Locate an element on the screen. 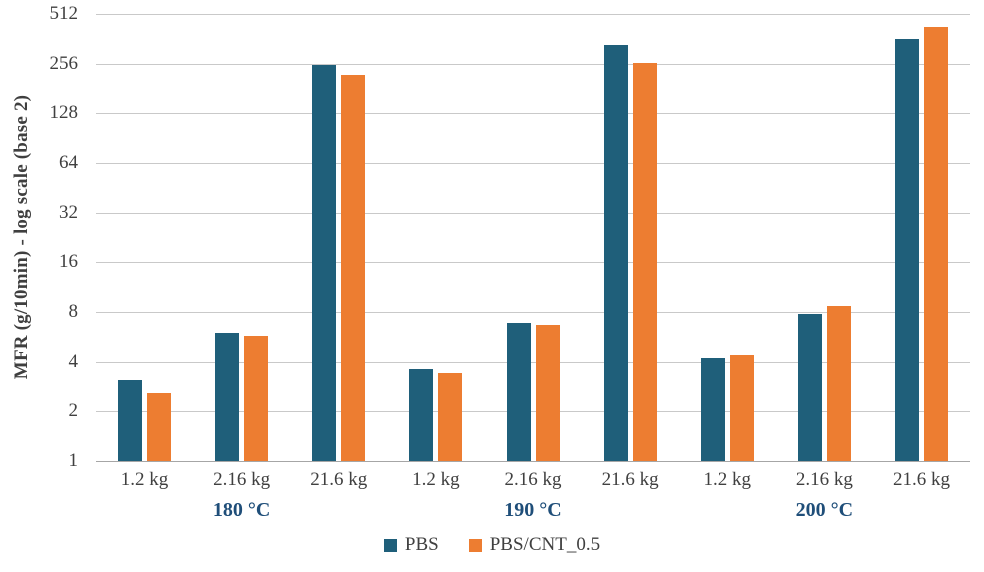 The image size is (984, 572). y-tick-label-2: 2 is located at coordinates (73, 411).